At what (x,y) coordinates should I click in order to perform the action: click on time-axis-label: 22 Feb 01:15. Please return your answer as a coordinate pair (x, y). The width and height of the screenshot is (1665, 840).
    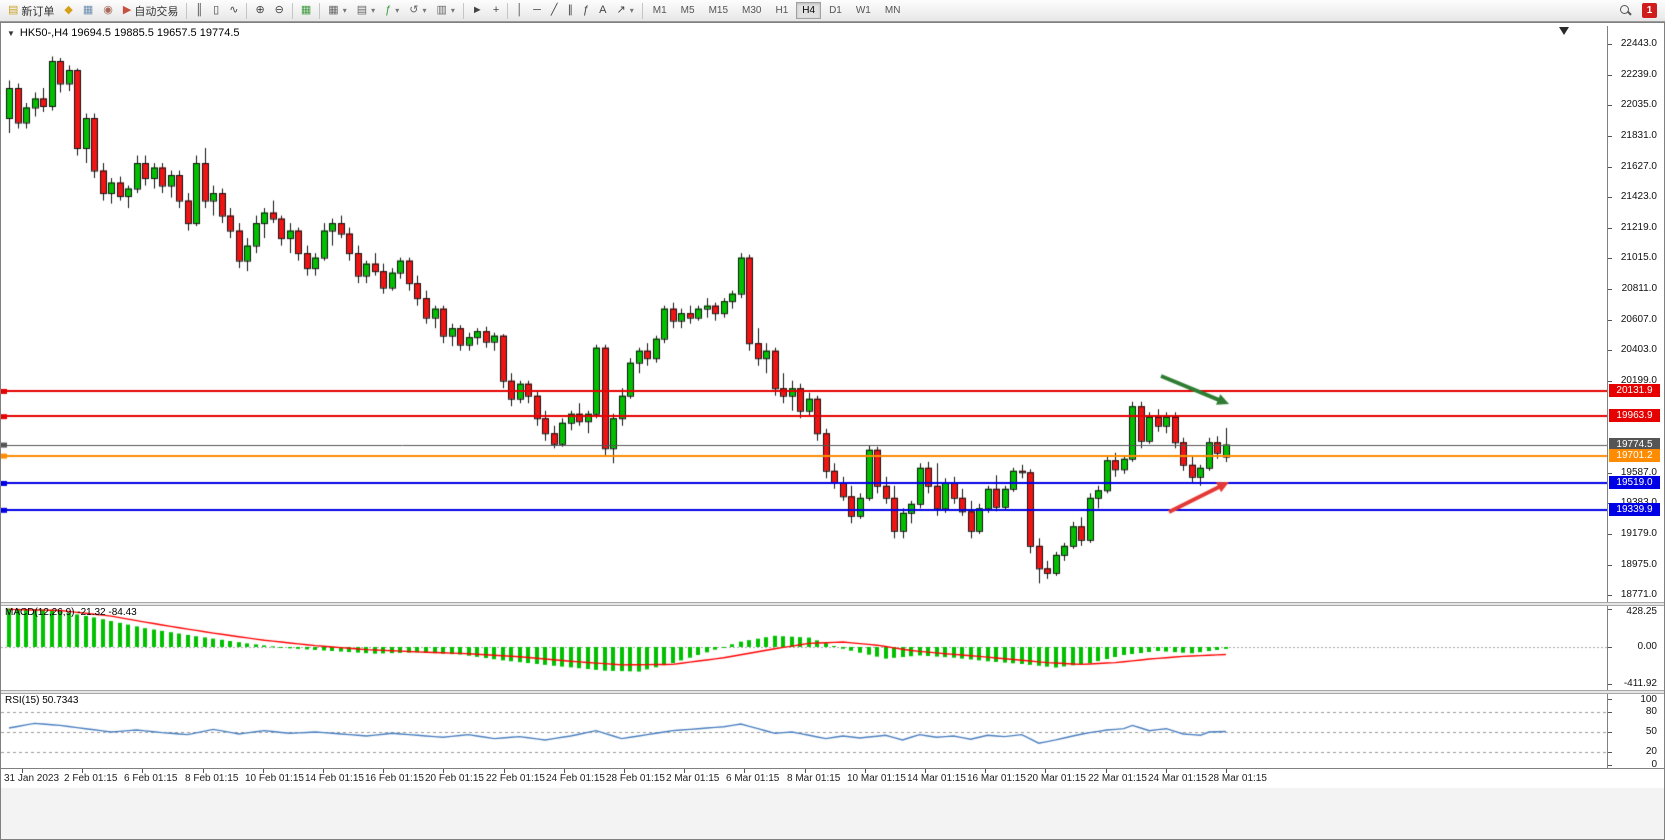
    Looking at the image, I should click on (515, 778).